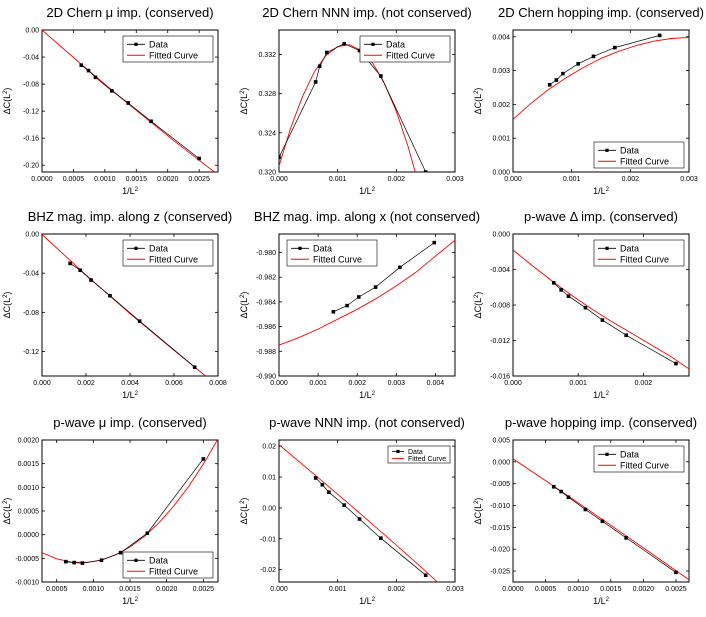 Image resolution: width=706 pixels, height=617 pixels. What do you see at coordinates (501, 441) in the screenshot?
I see `y-tick-label: 0.005` at bounding box center [501, 441].